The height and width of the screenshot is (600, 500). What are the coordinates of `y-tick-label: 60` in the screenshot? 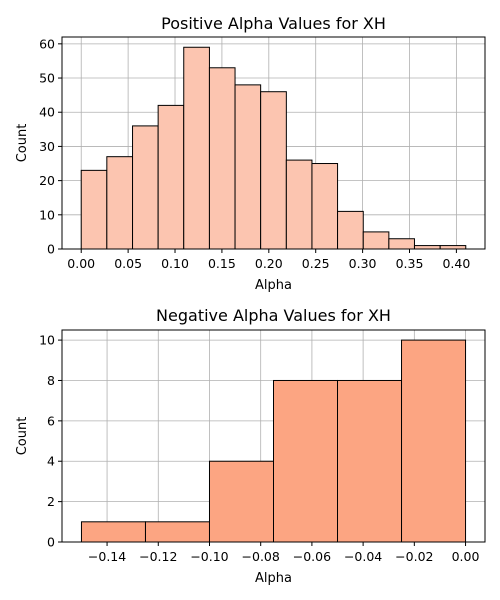 It's located at (47, 43).